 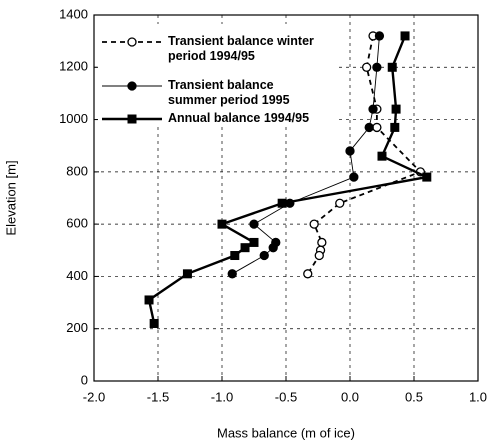 I want to click on x-tick-label: 0.5, so click(x=414, y=396).